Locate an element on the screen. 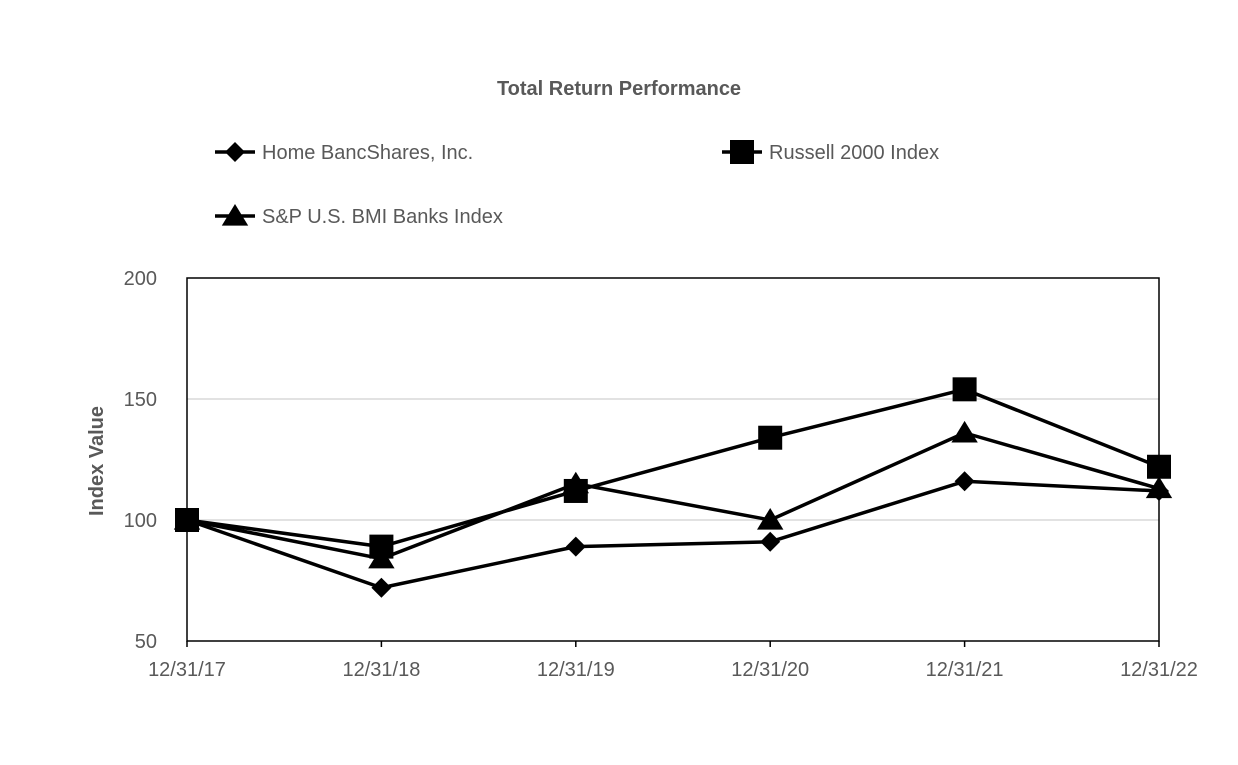 The width and height of the screenshot is (1238, 765). y-axis-ticks: 50 100 150 200 is located at coordinates (140, 460).